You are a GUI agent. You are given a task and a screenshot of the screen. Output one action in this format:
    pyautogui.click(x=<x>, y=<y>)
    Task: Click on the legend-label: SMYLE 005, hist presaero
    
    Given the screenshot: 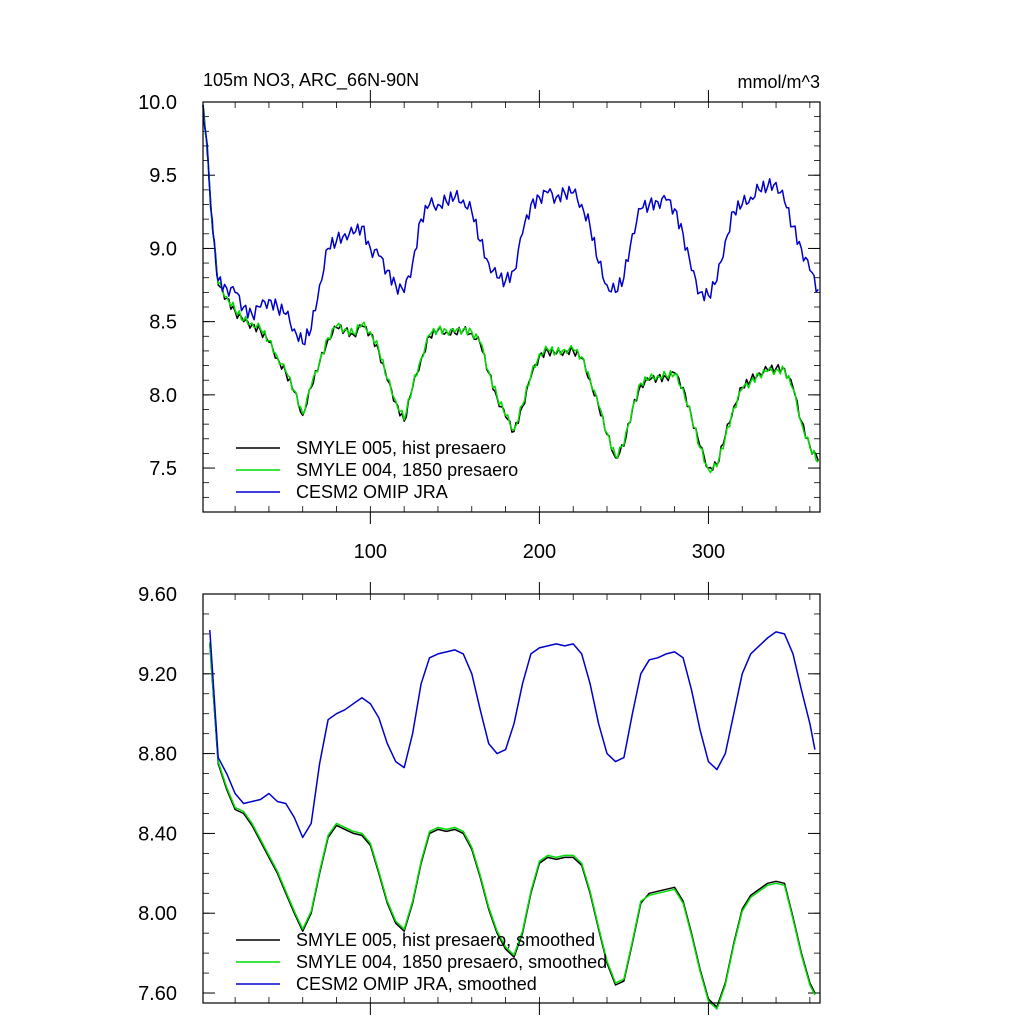 What is the action you would take?
    pyautogui.click(x=401, y=448)
    